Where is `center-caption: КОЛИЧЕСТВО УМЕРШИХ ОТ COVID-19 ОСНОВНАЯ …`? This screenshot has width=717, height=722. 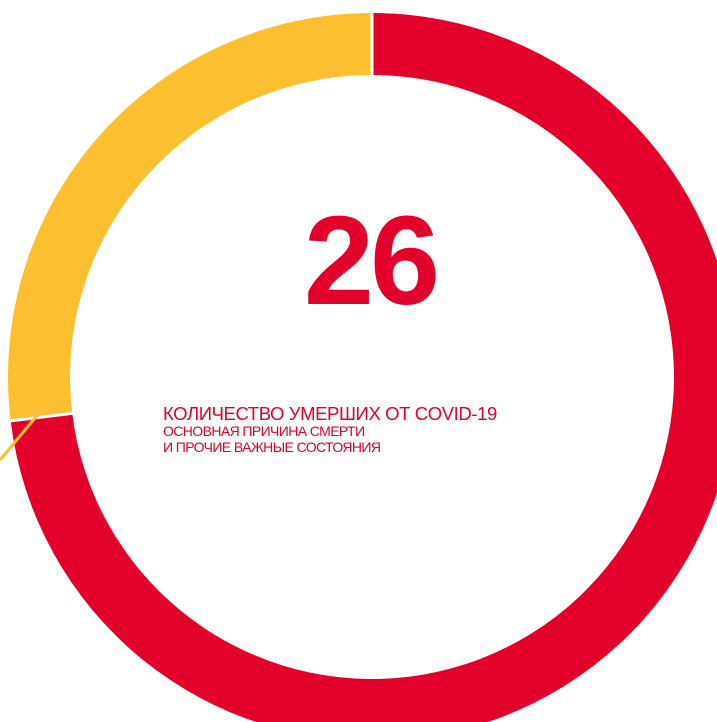 center-caption: КОЛИЧЕСТВО УМЕРШИХ ОТ COVID-19 ОСНОВНАЯ … is located at coordinates (393, 429).